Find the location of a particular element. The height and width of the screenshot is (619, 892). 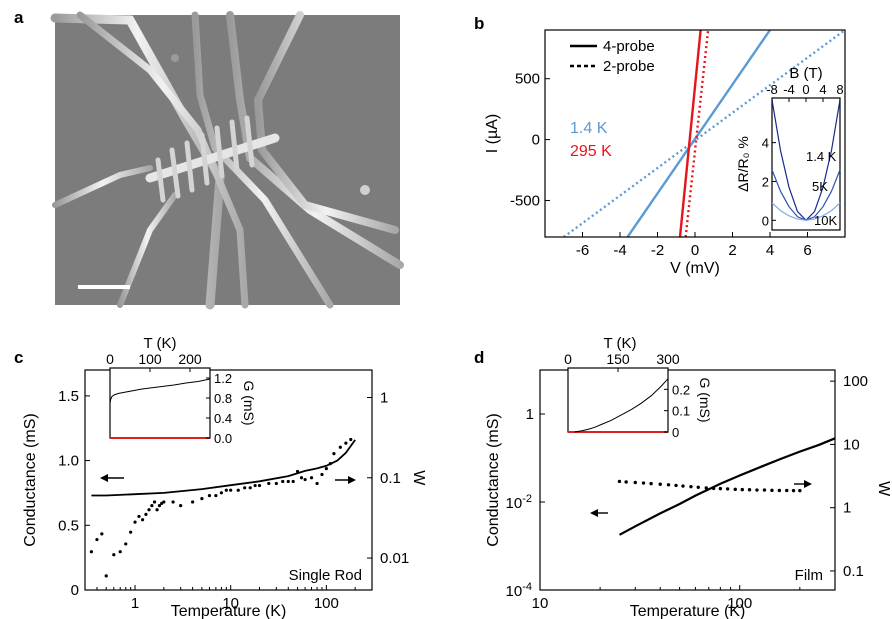

b-legend-dashed-label: 2-probe is located at coordinates (629, 66).